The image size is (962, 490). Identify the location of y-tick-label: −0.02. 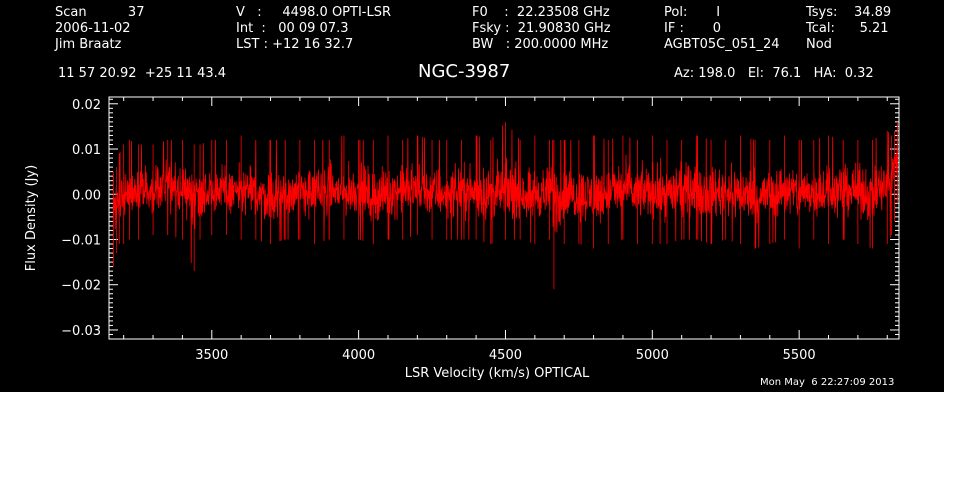
(81, 286).